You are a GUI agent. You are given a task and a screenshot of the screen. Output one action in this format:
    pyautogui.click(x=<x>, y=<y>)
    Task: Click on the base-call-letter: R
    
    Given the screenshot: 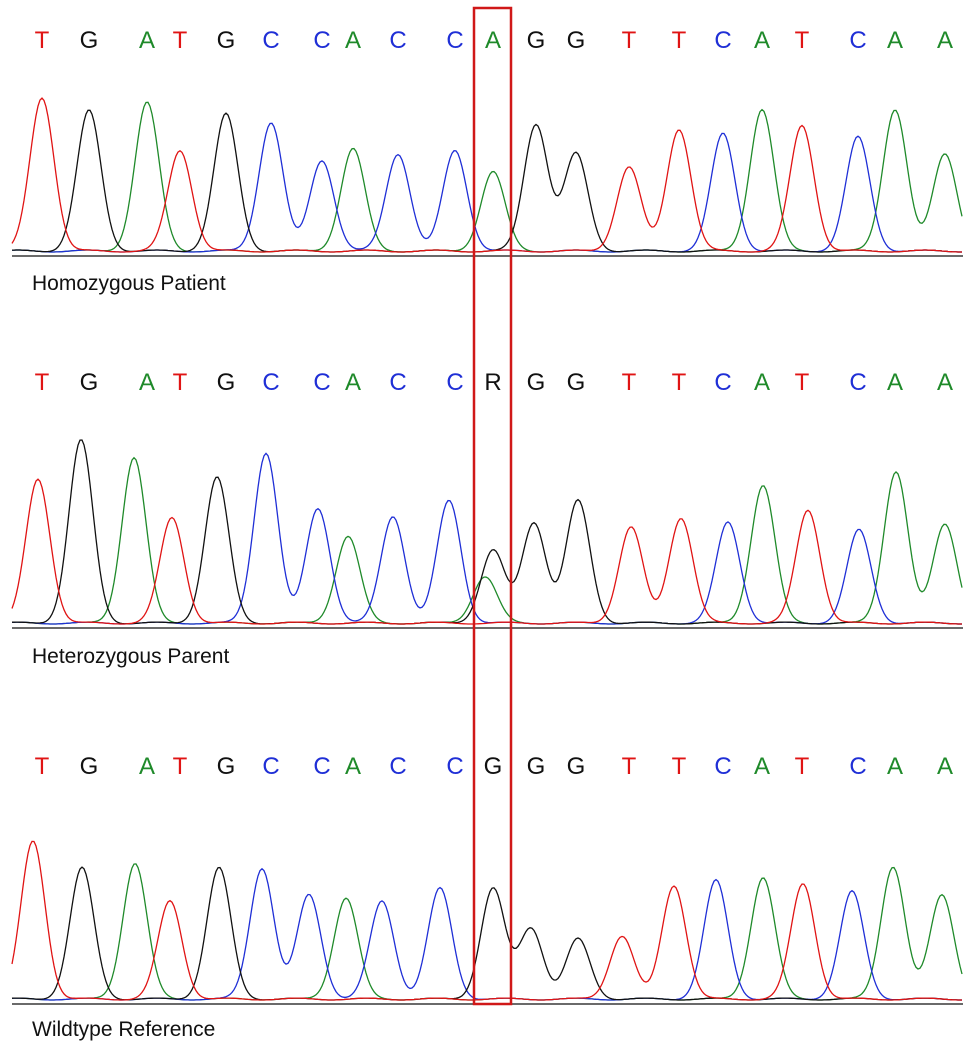 What is the action you would take?
    pyautogui.click(x=492, y=382)
    